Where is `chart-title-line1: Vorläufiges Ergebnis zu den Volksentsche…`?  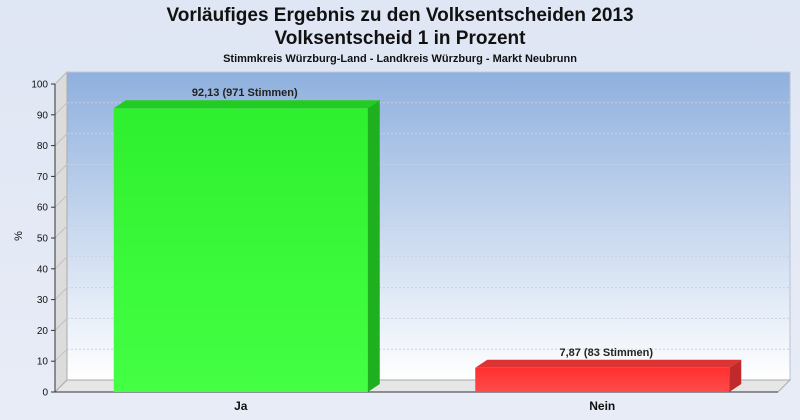
chart-title-line1: Vorläufiges Ergebnis zu den Volksentsche… is located at coordinates (400, 15).